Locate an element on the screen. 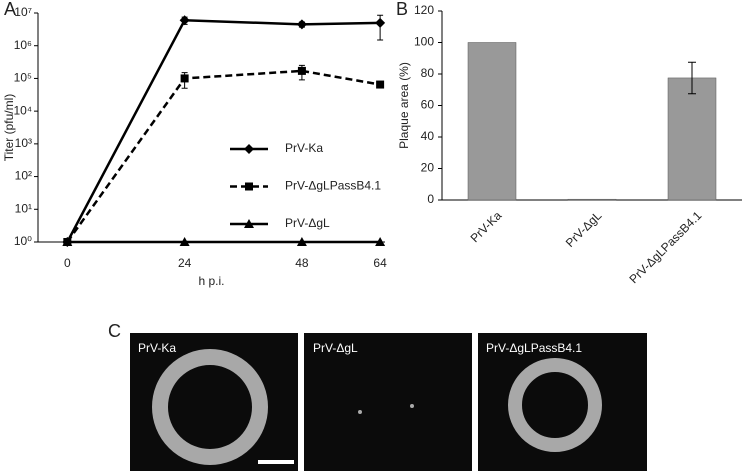 The width and height of the screenshot is (750, 474). y-tick-label: 10⁴ is located at coordinates (22, 110).